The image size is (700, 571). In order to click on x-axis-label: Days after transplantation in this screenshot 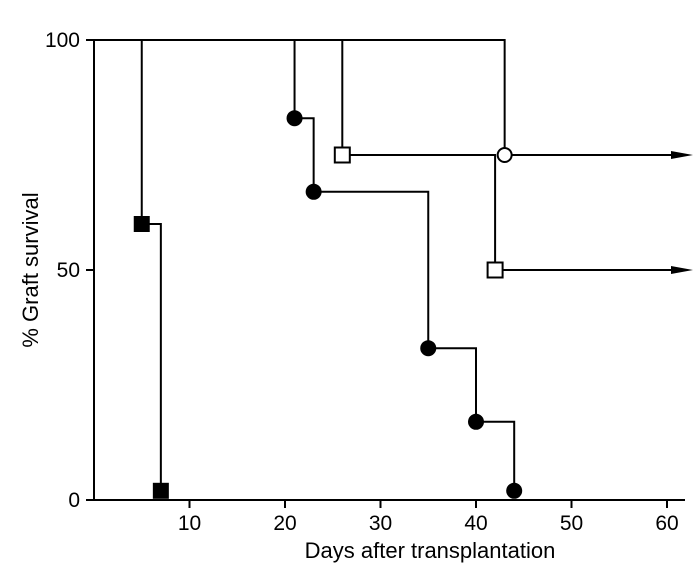, I will do `click(430, 550)`.